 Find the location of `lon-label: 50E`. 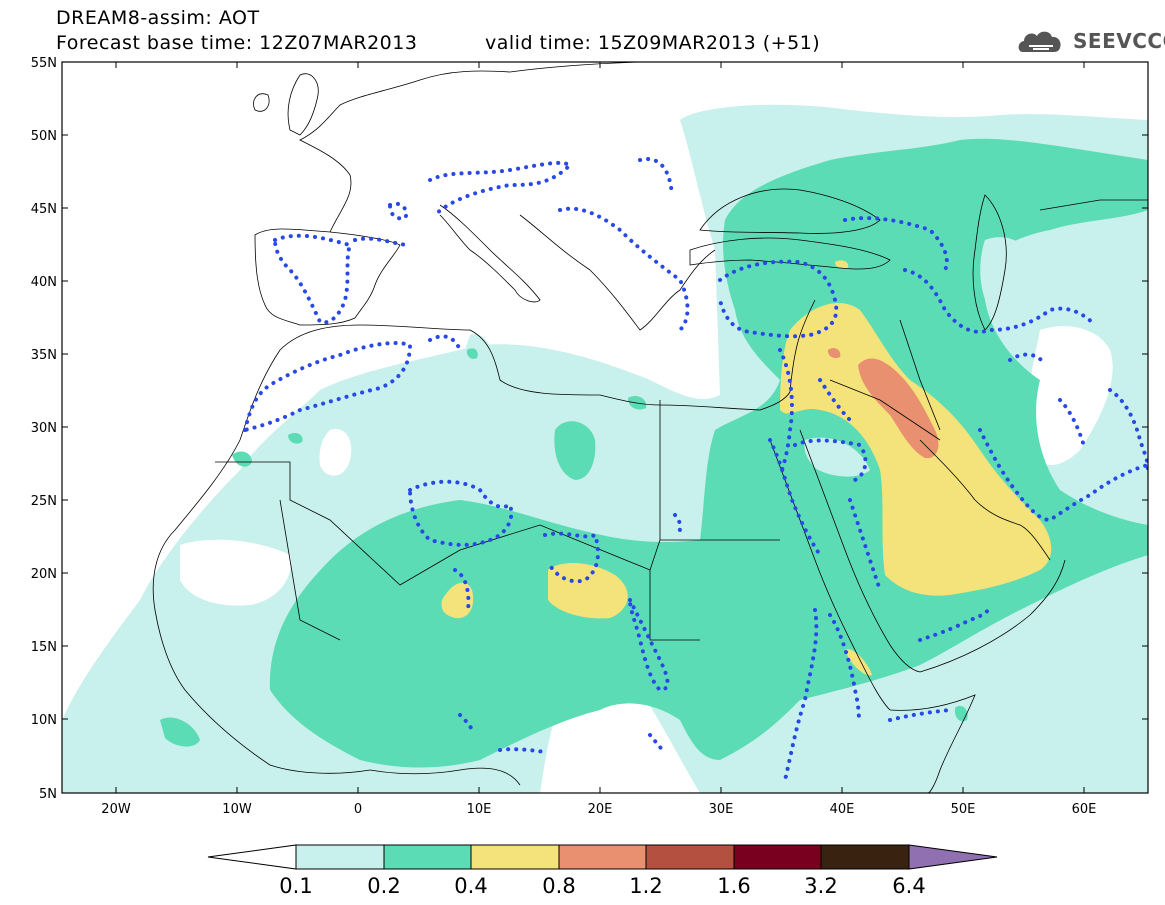

lon-label: 50E is located at coordinates (963, 809).